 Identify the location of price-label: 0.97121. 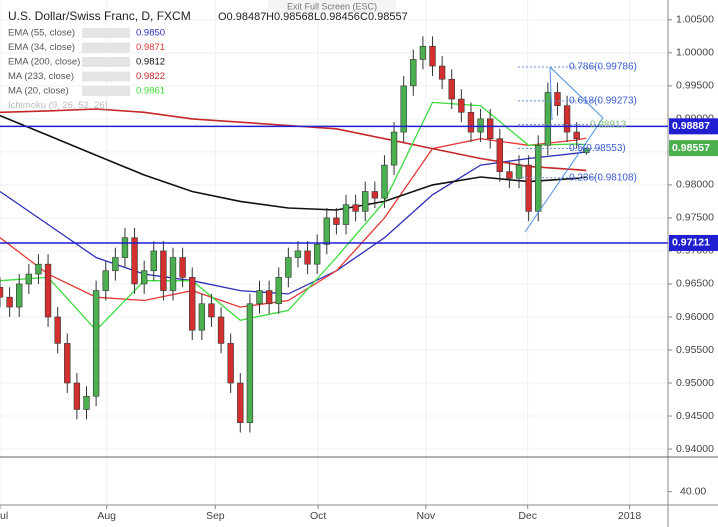
(691, 243).